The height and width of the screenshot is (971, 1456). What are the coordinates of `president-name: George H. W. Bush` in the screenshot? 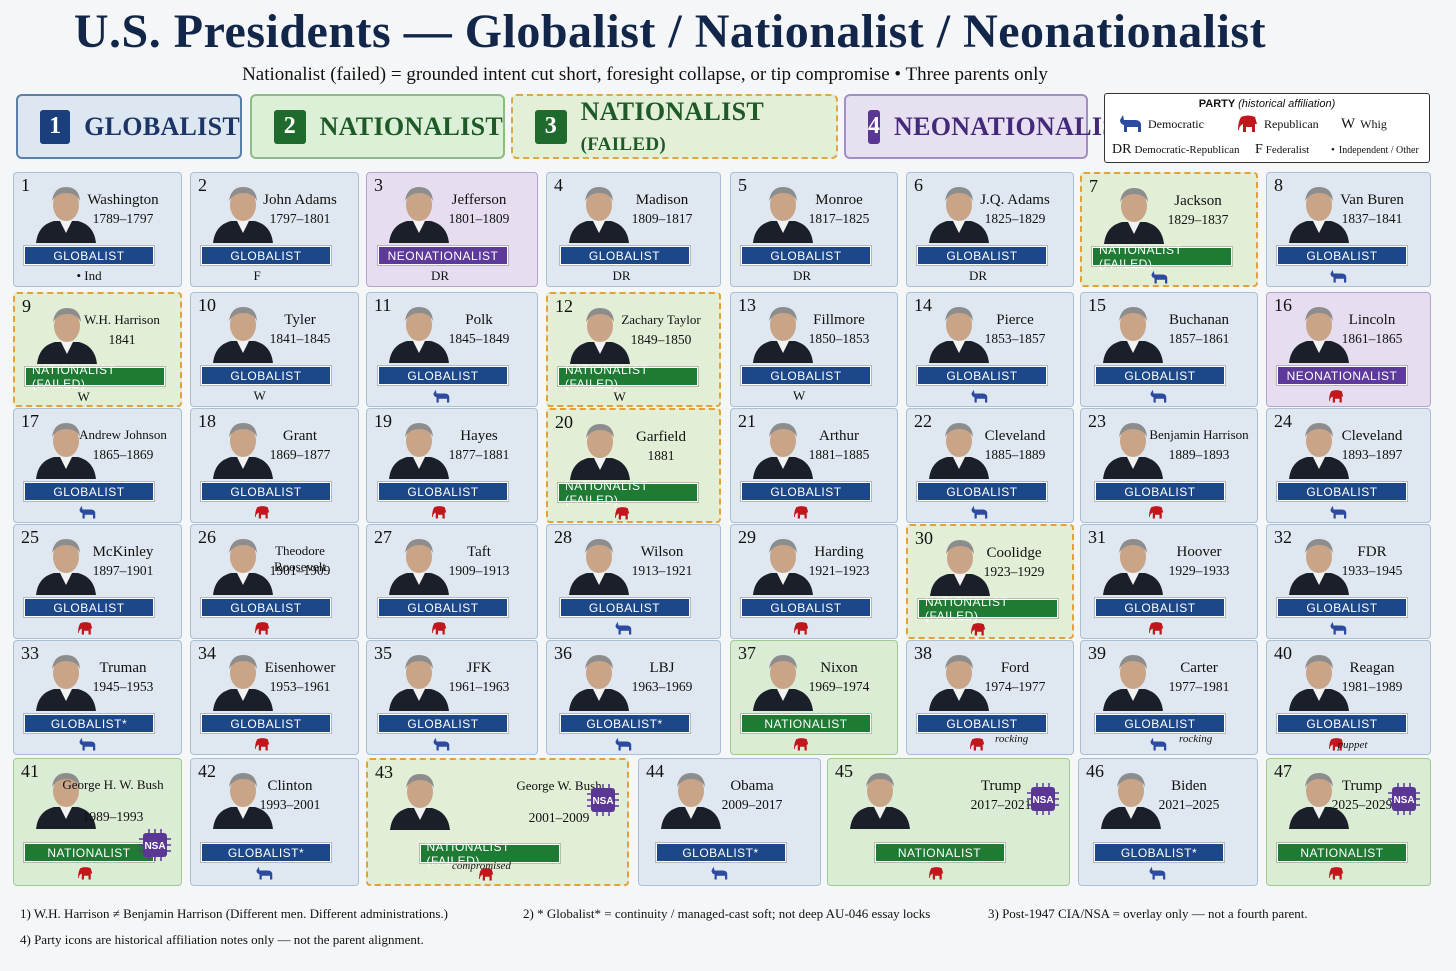 It's located at (113, 784).